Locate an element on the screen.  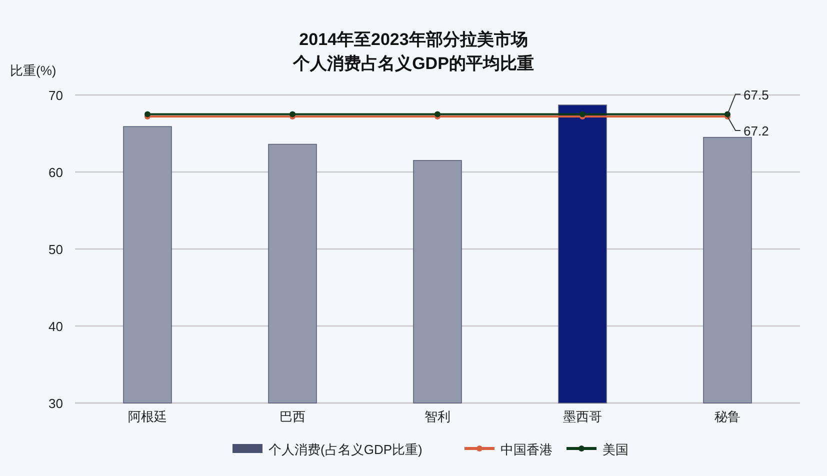
y-tick-label: 60 is located at coordinates (55, 172).